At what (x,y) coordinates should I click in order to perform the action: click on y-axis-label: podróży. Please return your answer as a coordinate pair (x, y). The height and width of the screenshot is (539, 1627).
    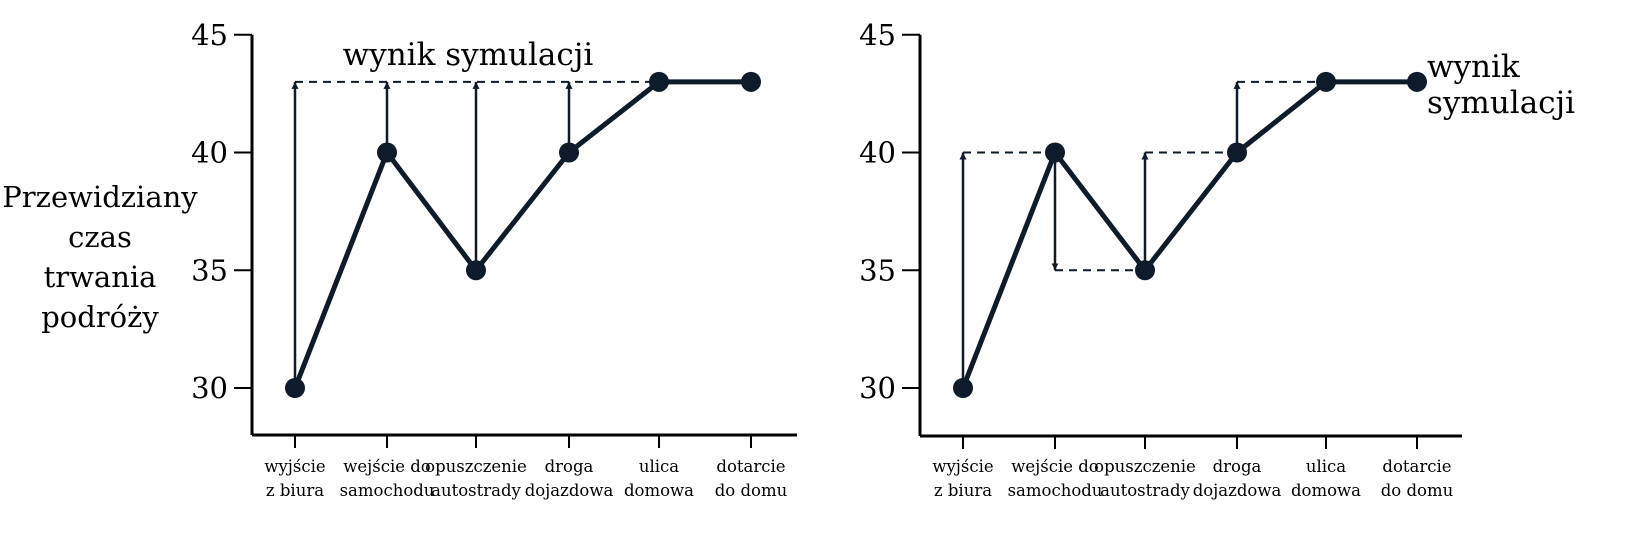
    Looking at the image, I should click on (100, 317).